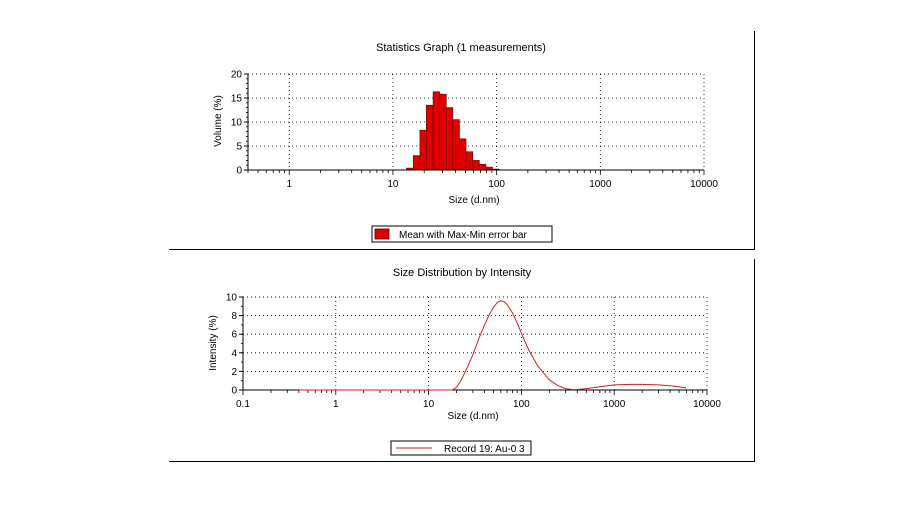 Image resolution: width=900 pixels, height=506 pixels. What do you see at coordinates (472, 416) in the screenshot?
I see `chart2-xlabel: Size (d.nm)` at bounding box center [472, 416].